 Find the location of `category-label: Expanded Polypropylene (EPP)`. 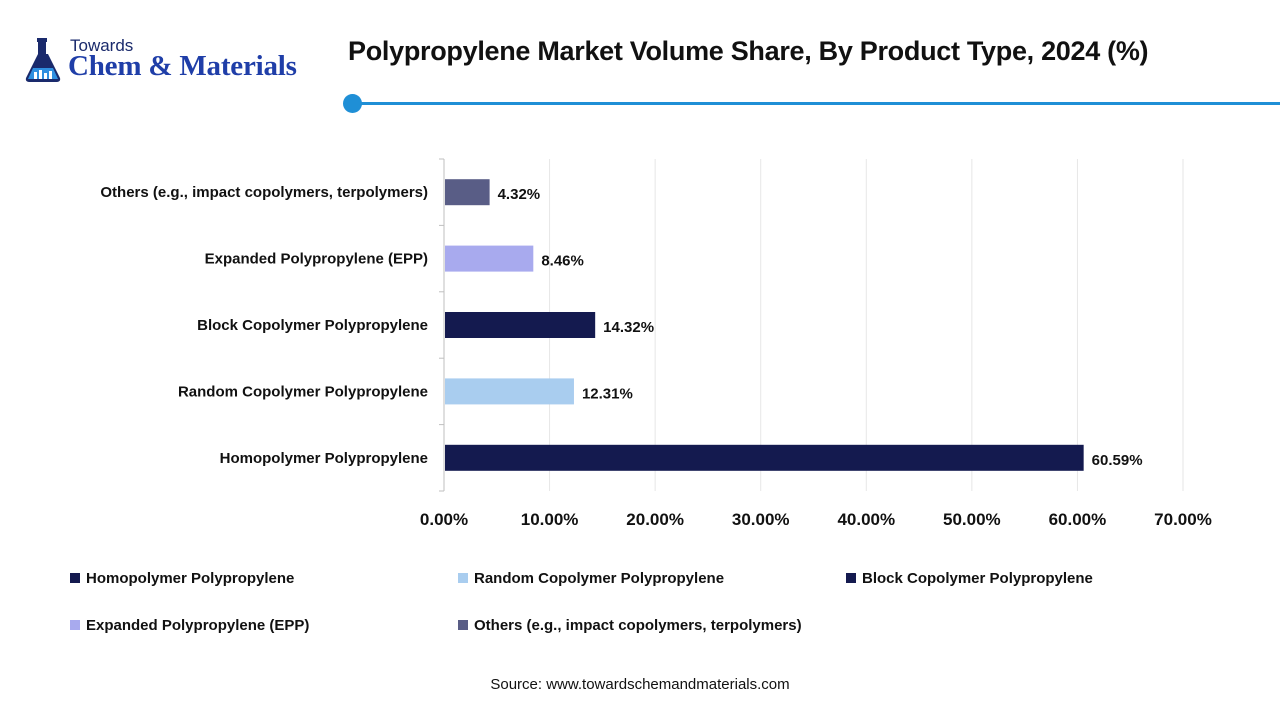

category-label: Expanded Polypropylene (EPP) is located at coordinates (316, 259).